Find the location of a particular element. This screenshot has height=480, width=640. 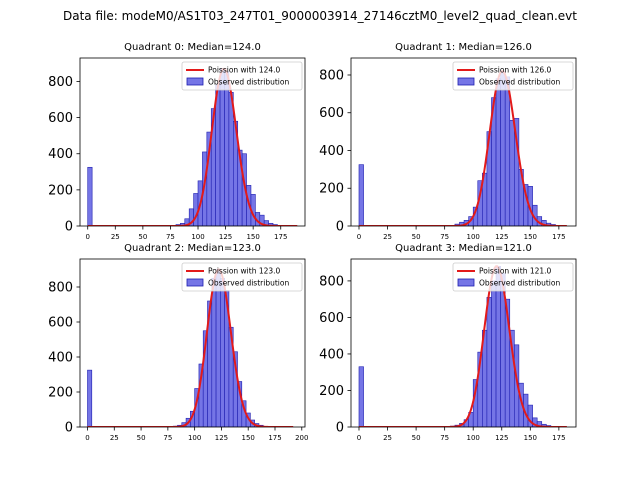

quadrant-1-data is located at coordinates (462, 148).